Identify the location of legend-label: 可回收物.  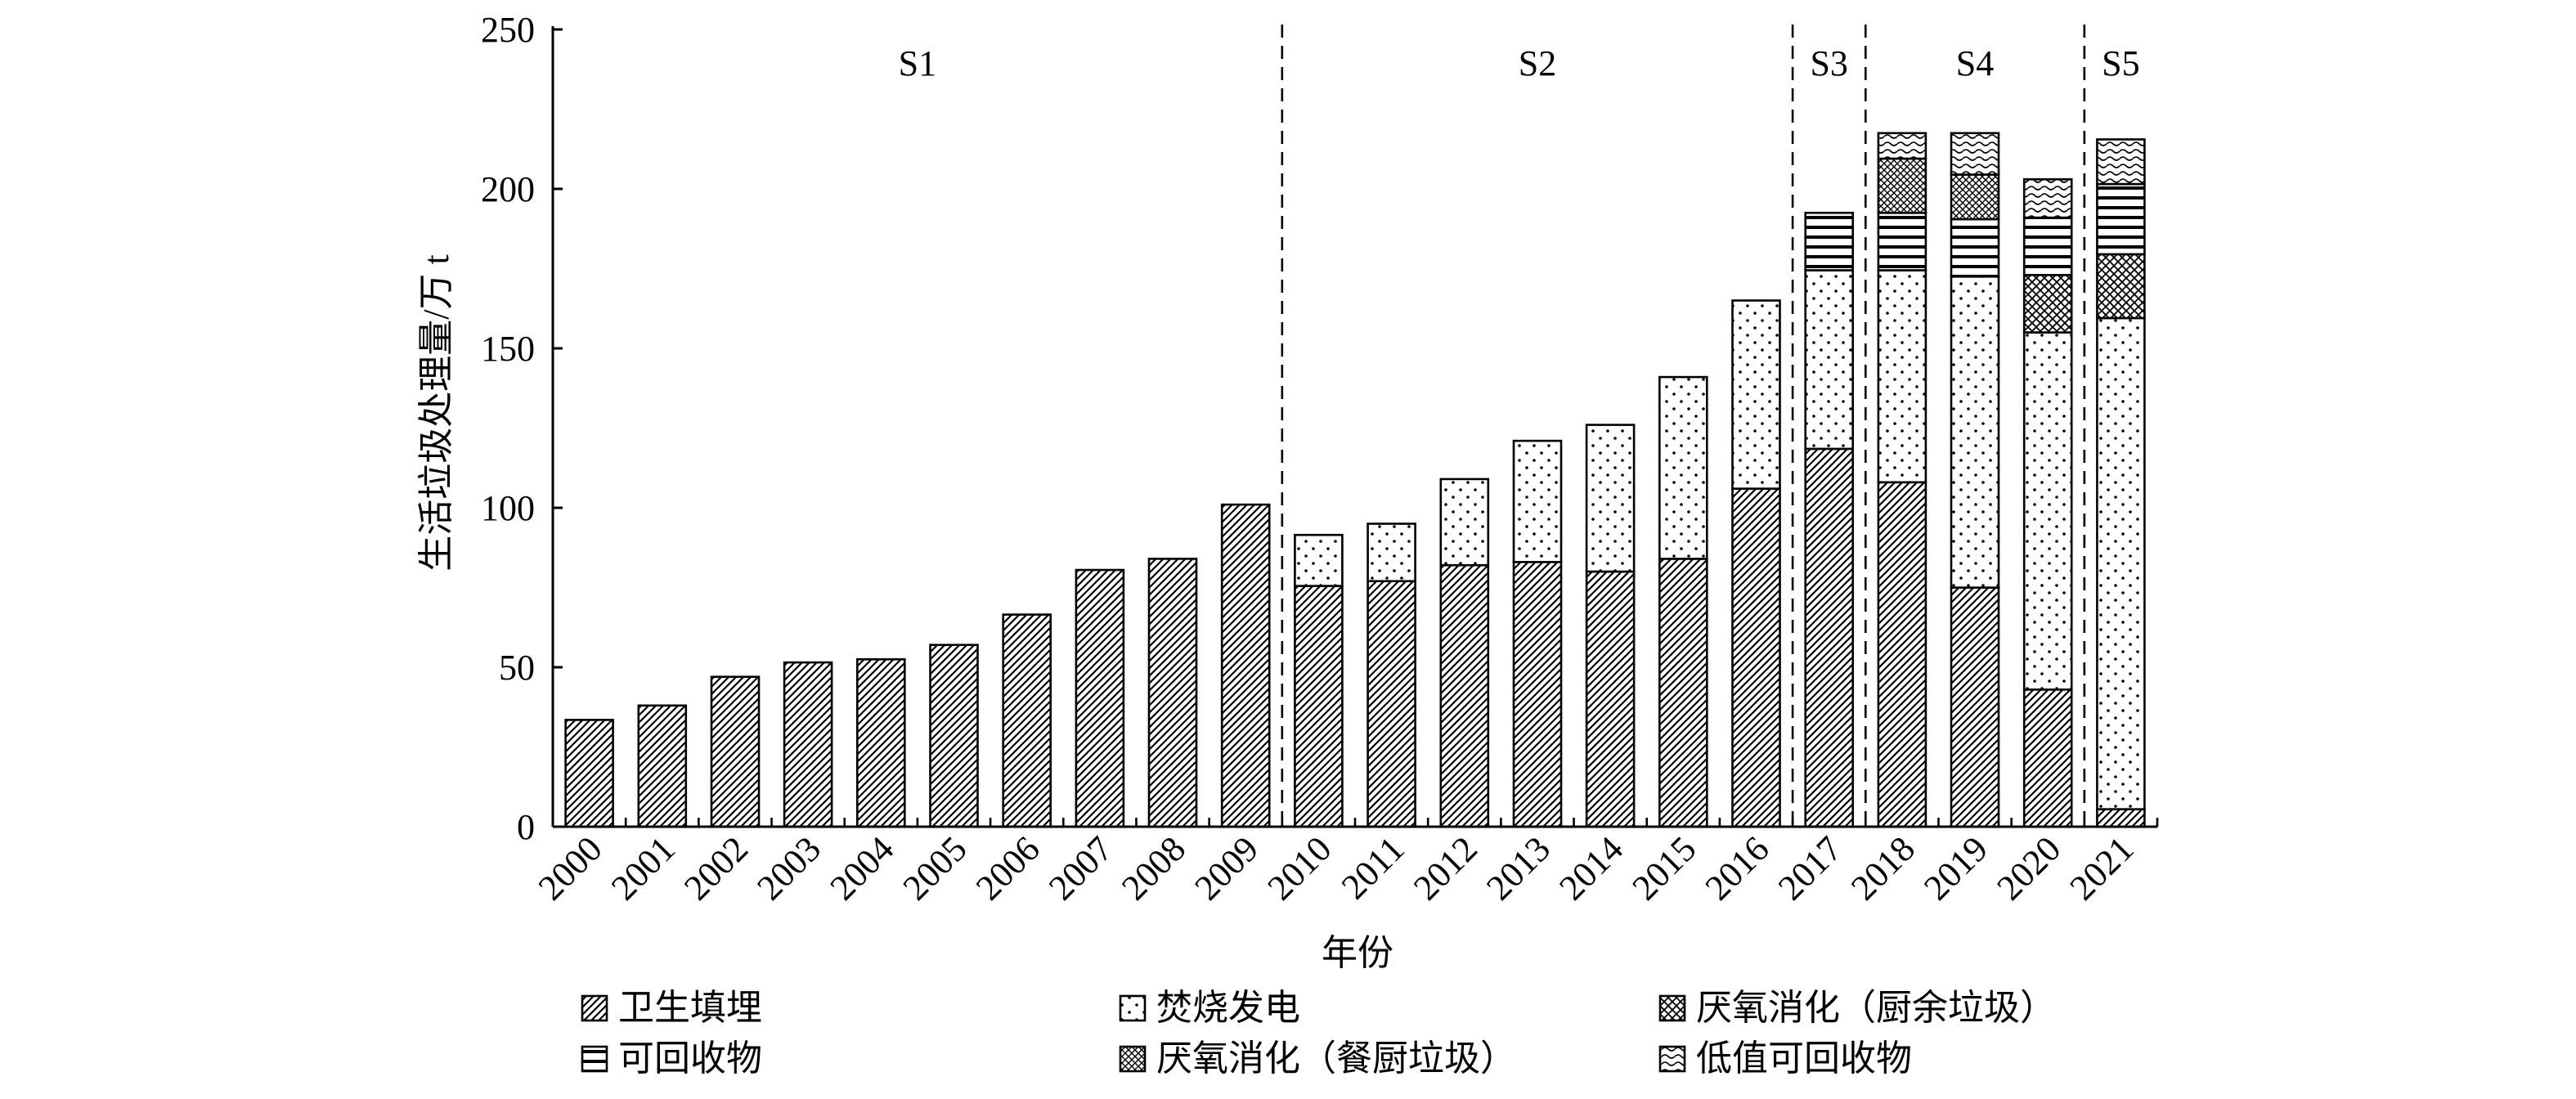
(690, 1058).